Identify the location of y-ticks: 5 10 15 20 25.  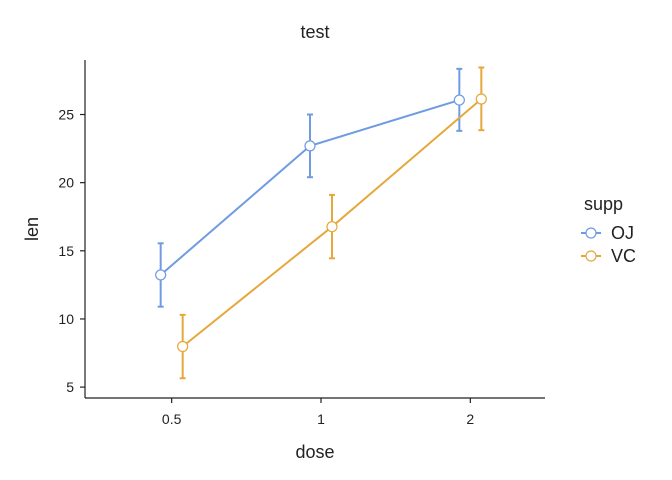
(71, 251).